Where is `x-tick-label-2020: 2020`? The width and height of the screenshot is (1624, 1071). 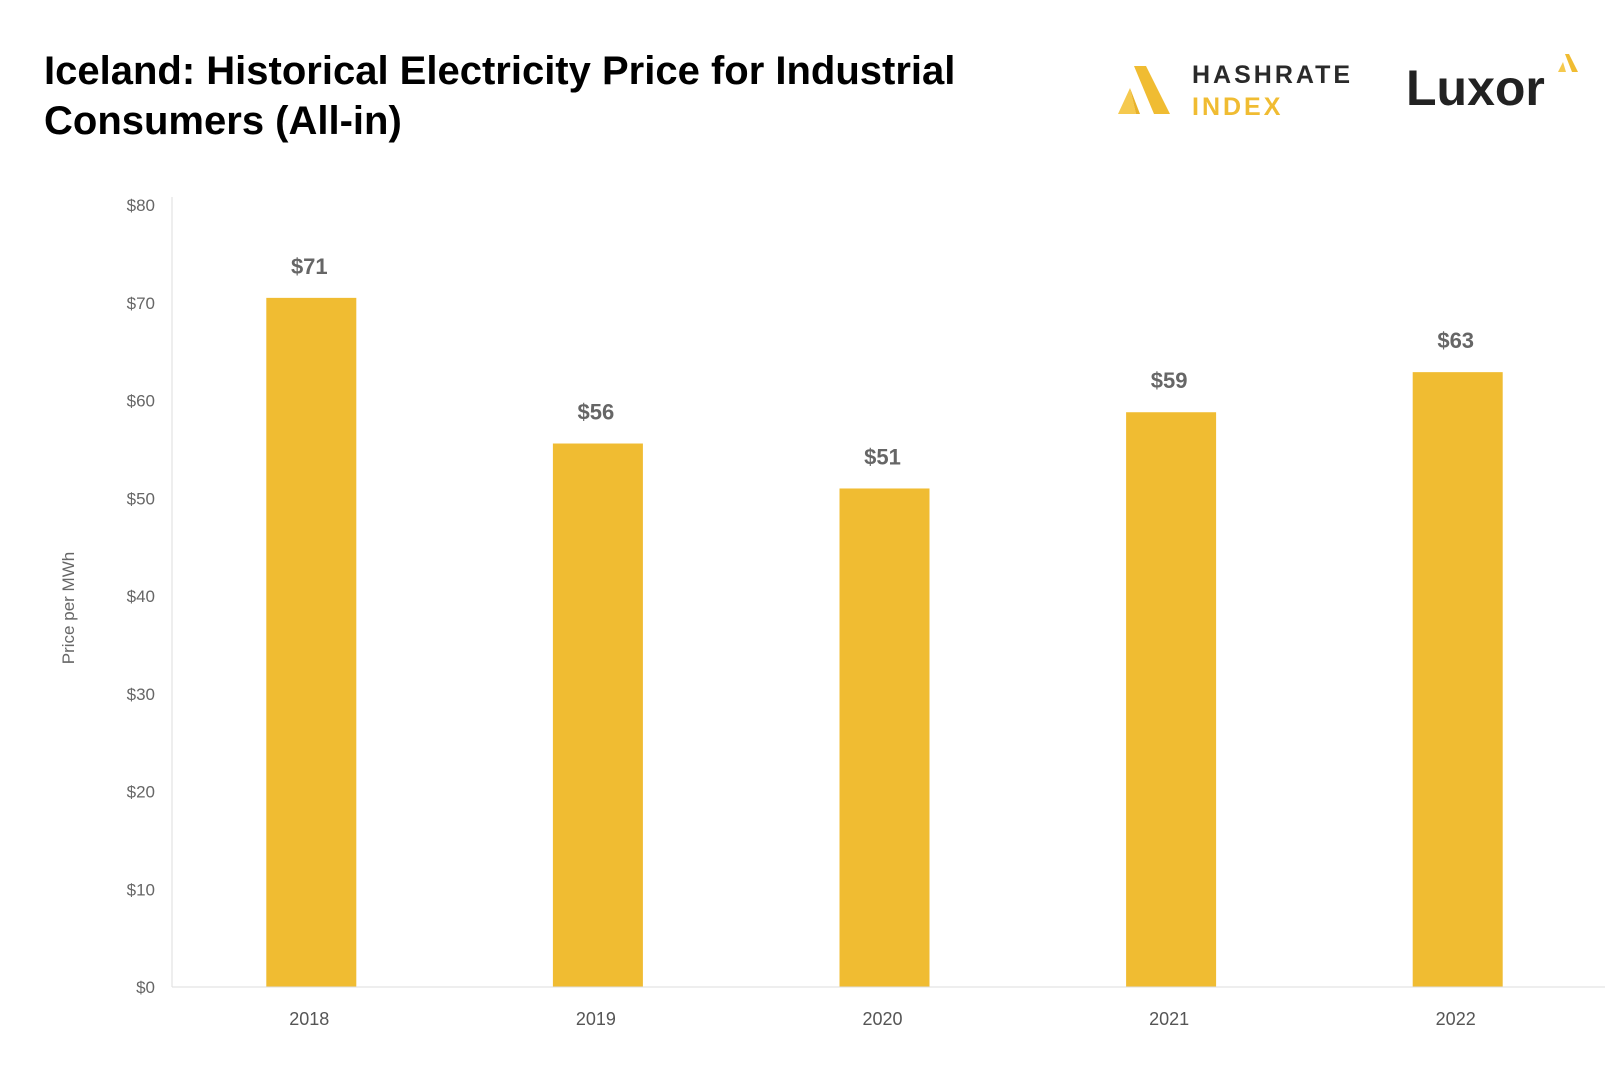
x-tick-label-2020: 2020 is located at coordinates (882, 1019).